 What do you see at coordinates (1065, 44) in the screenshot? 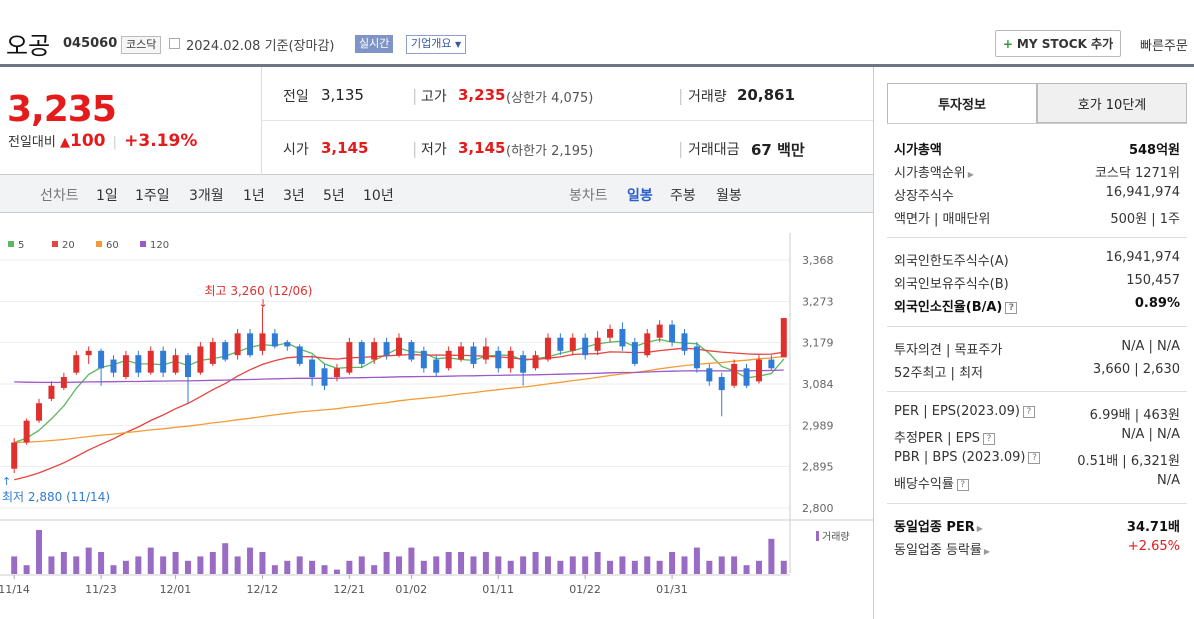
I see `my-stock-label: MY STOCK 추가` at bounding box center [1065, 44].